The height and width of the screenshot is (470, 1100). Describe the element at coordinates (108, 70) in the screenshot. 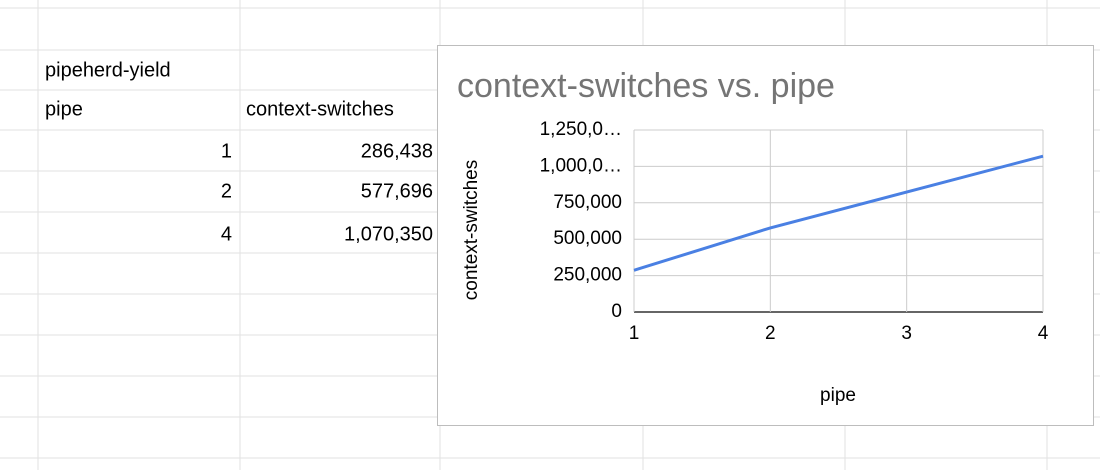

I see `sheet-title: pipeherd-yield` at that location.